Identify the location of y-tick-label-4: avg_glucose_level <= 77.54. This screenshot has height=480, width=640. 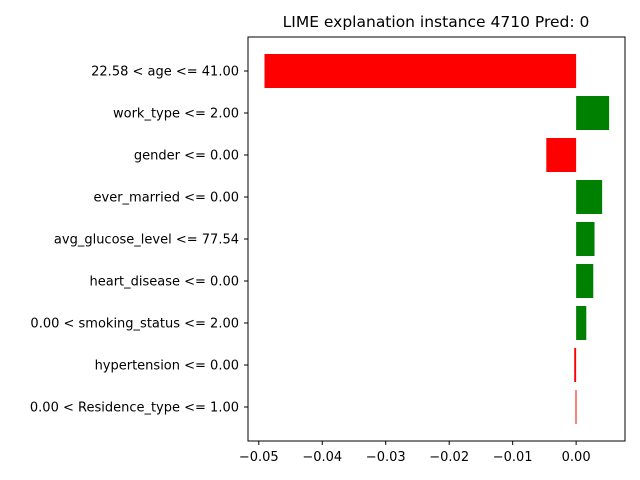
(146, 240).